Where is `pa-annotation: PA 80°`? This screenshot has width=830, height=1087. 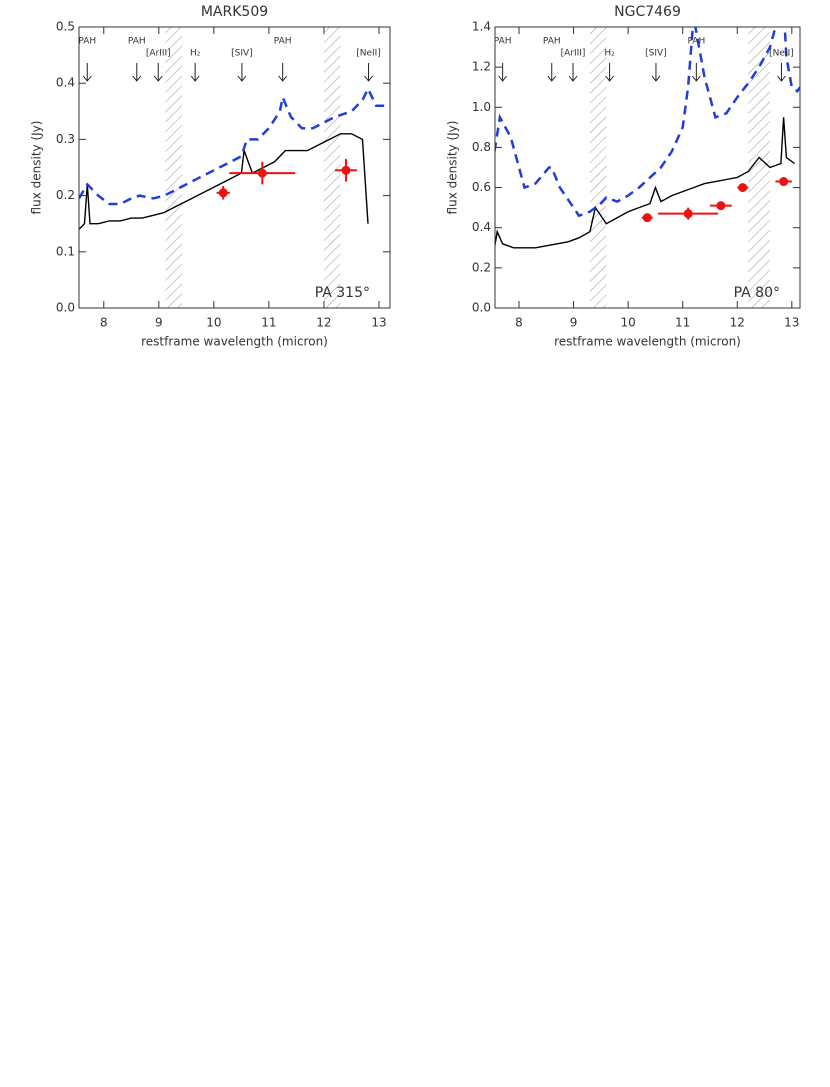 pa-annotation: PA 80° is located at coordinates (757, 293).